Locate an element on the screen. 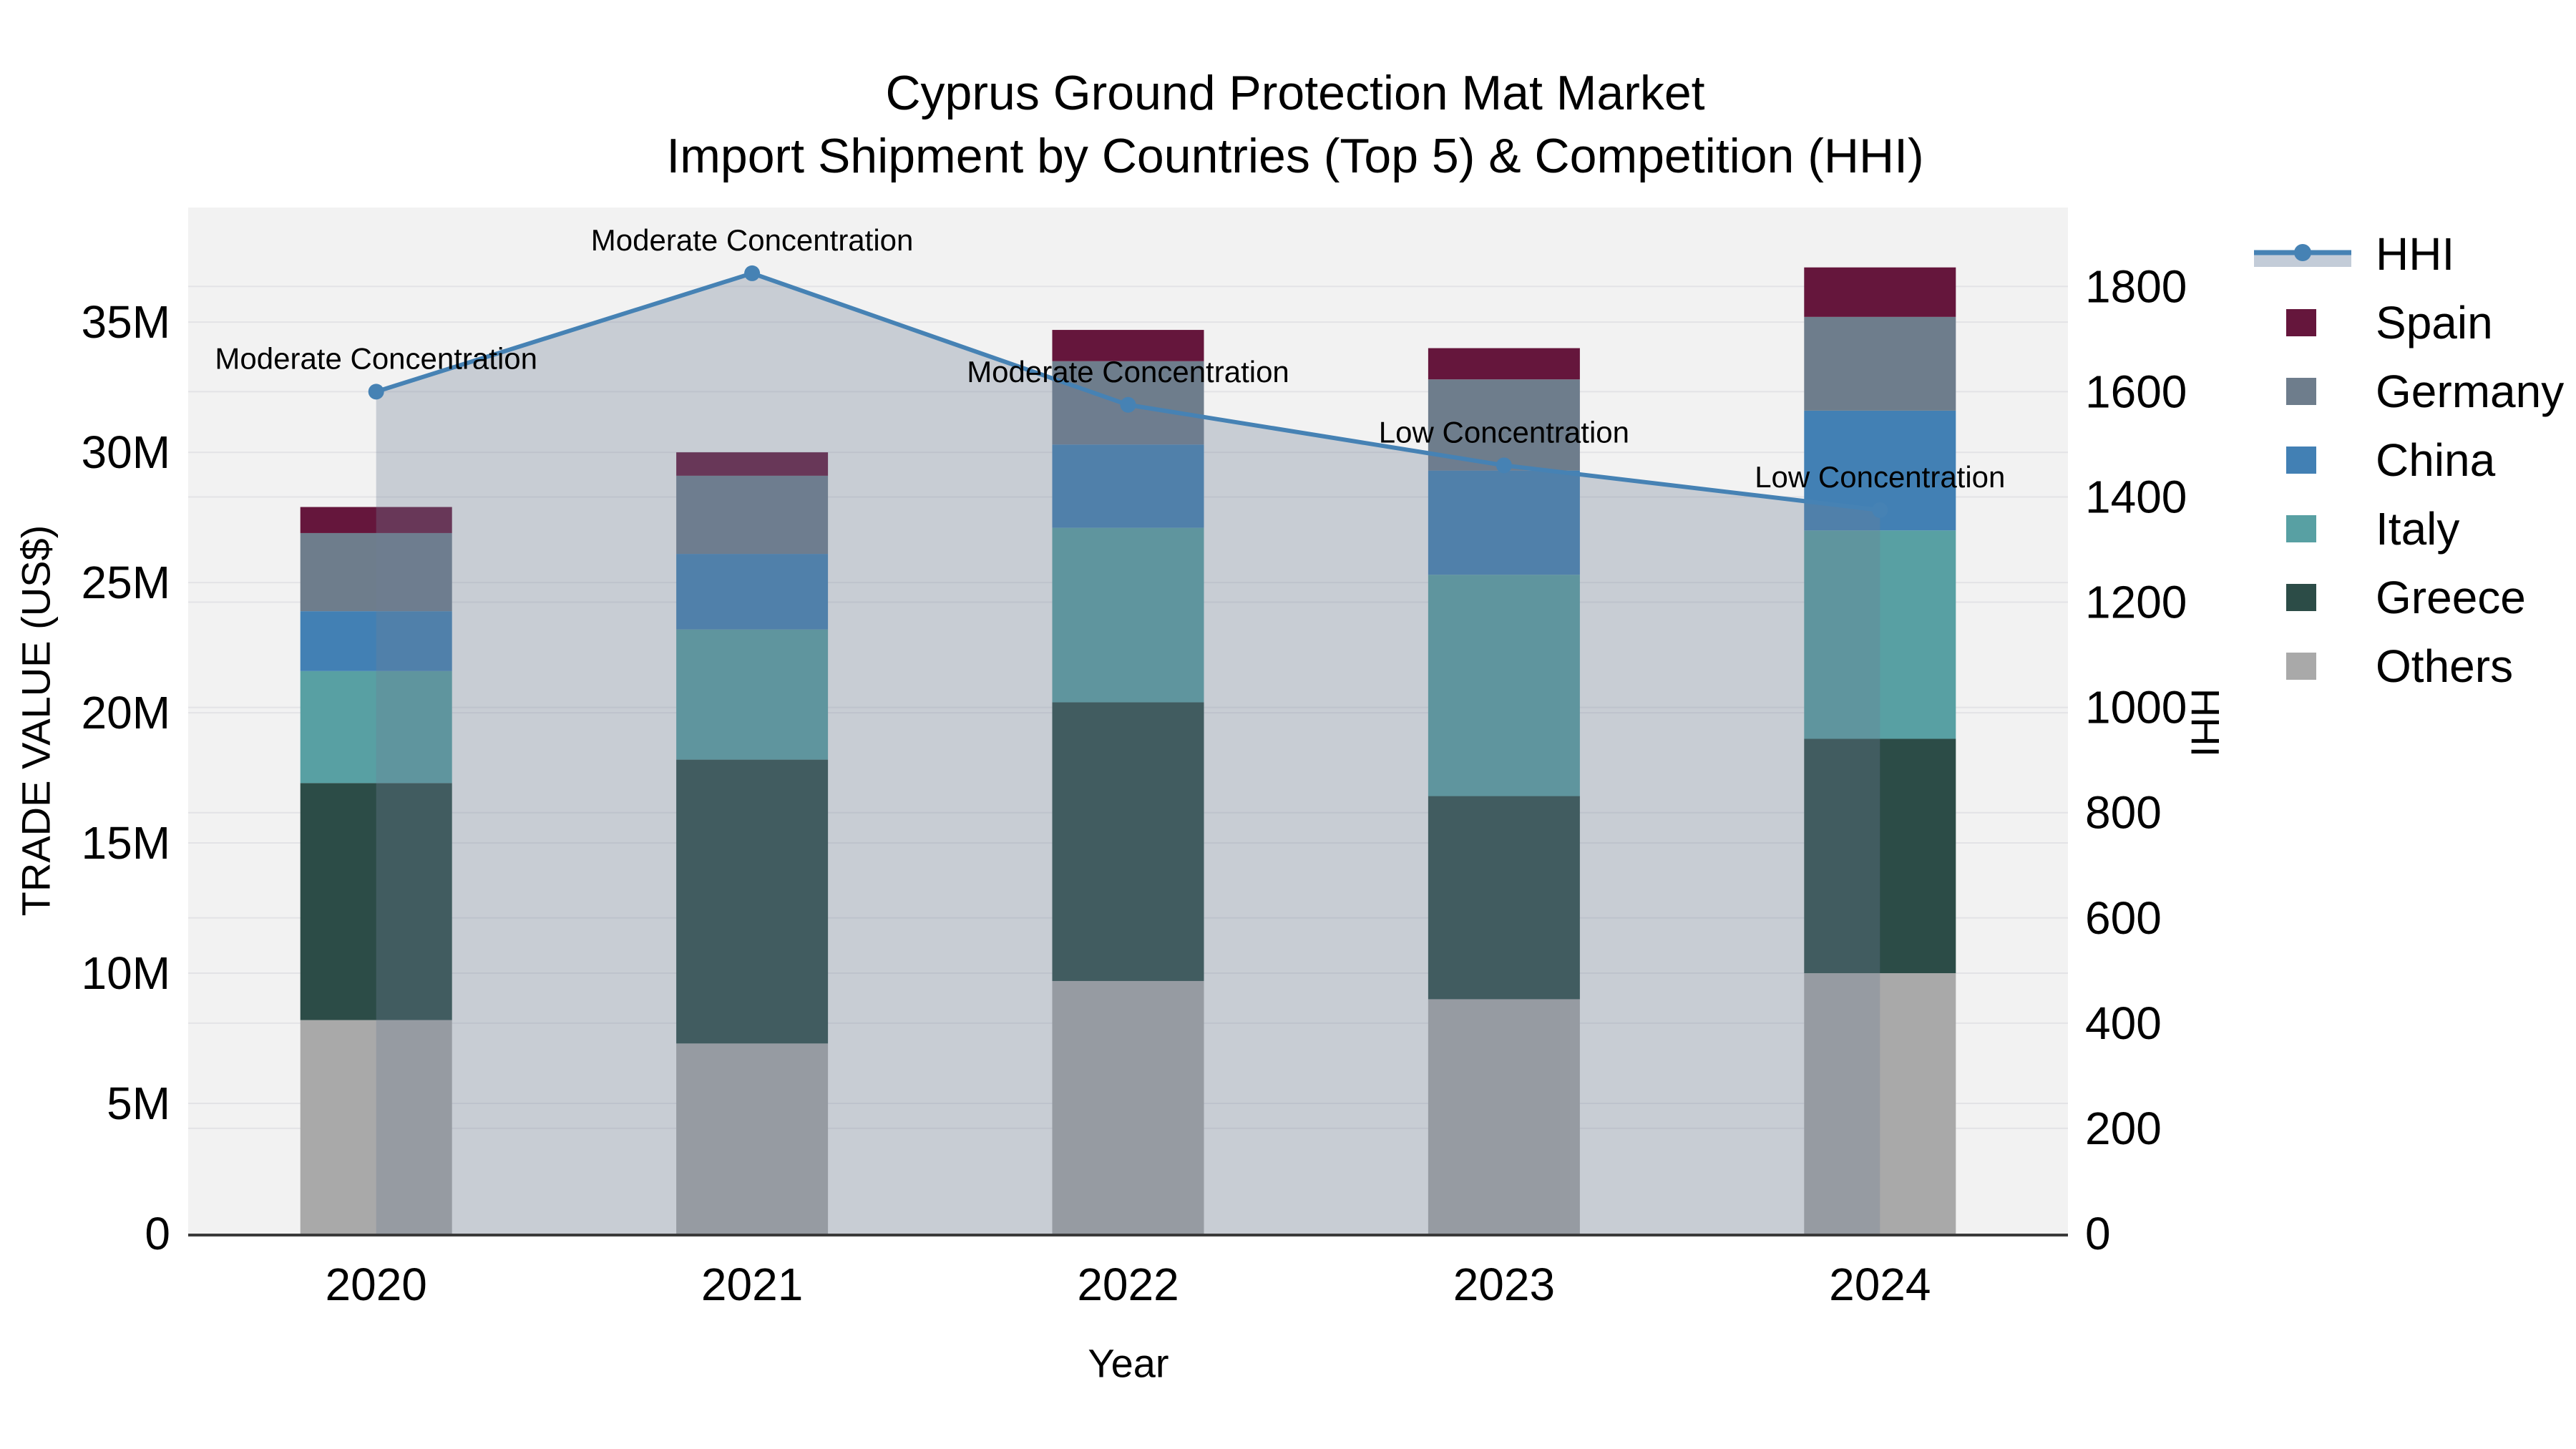  right-axis-tick-label: 200 is located at coordinates (2123, 1128).